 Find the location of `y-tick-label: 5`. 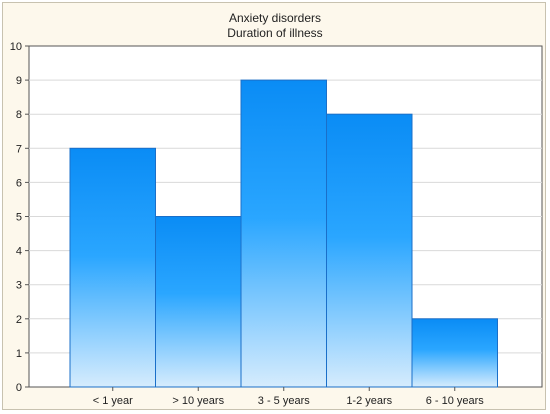

y-tick-label: 5 is located at coordinates (19, 218).